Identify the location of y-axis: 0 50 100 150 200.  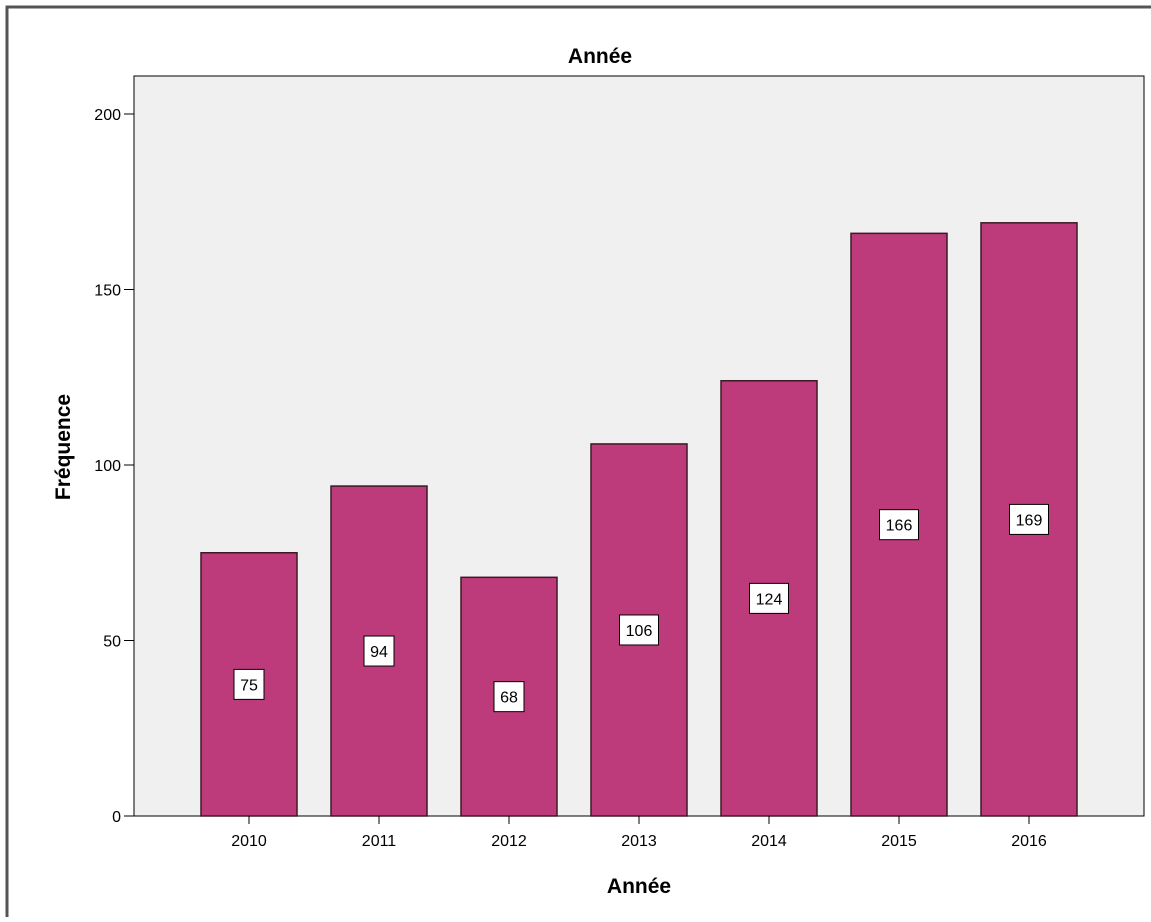
(114, 466).